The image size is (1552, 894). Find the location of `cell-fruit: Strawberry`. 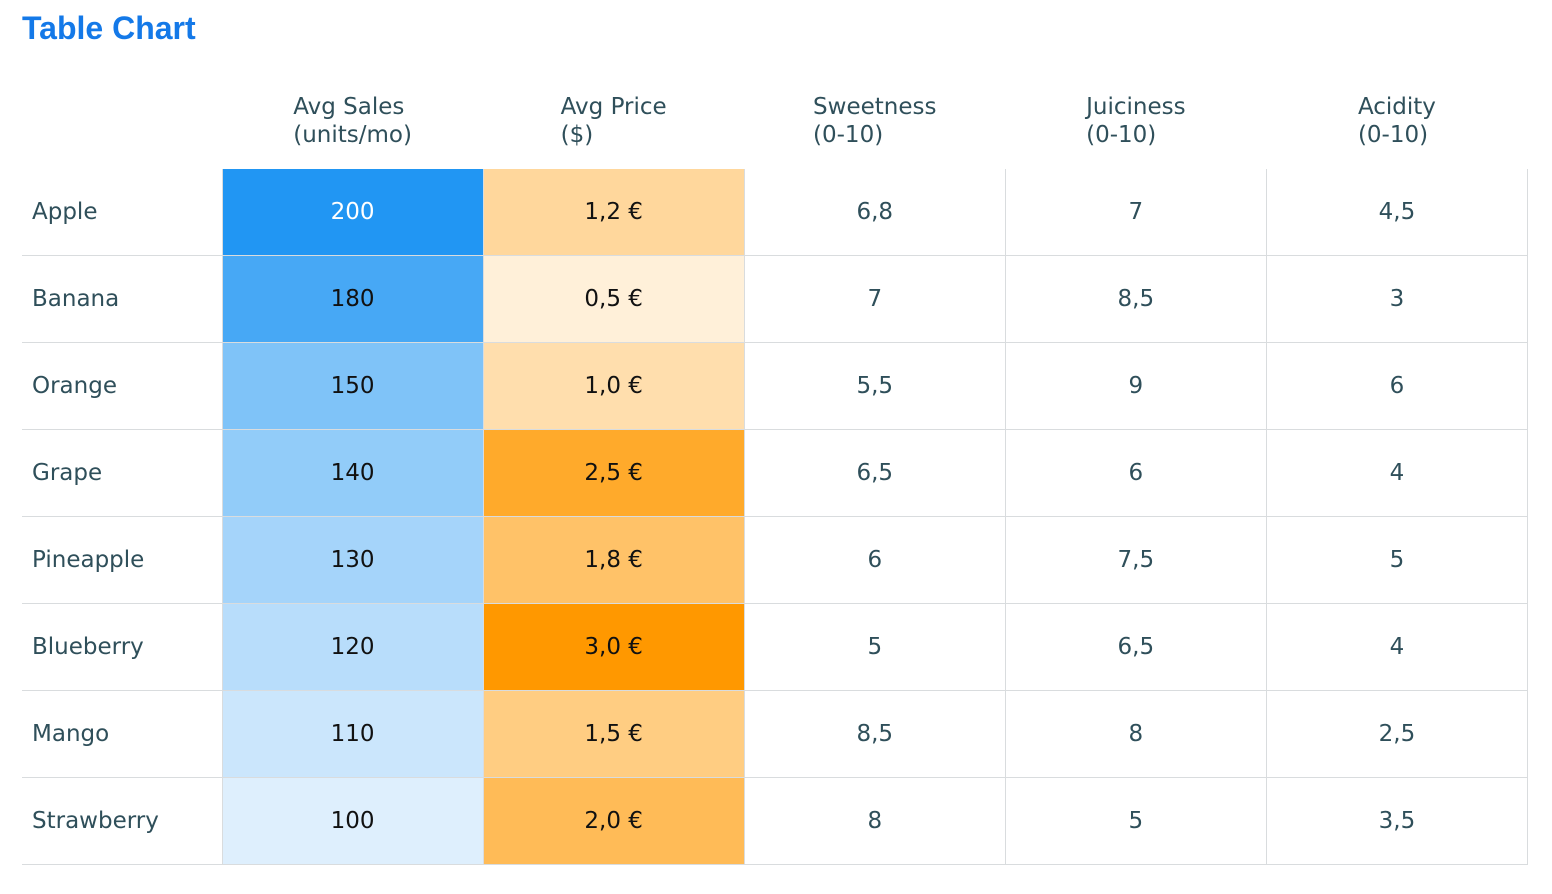

cell-fruit: Strawberry is located at coordinates (122, 821).